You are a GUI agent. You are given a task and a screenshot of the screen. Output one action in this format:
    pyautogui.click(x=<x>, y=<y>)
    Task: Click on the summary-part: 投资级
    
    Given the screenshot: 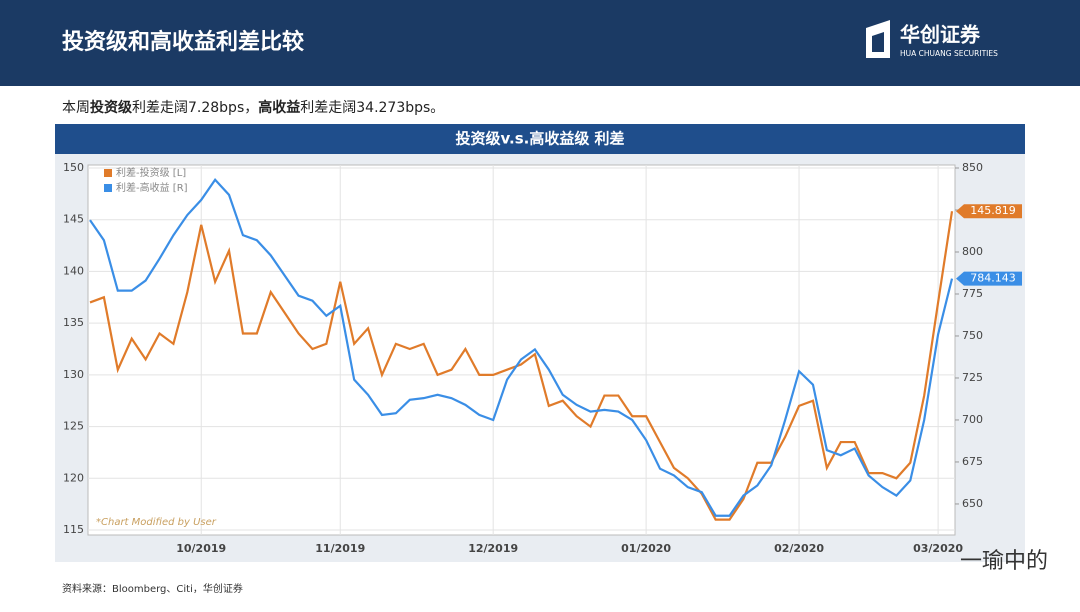 What is the action you would take?
    pyautogui.click(x=111, y=107)
    